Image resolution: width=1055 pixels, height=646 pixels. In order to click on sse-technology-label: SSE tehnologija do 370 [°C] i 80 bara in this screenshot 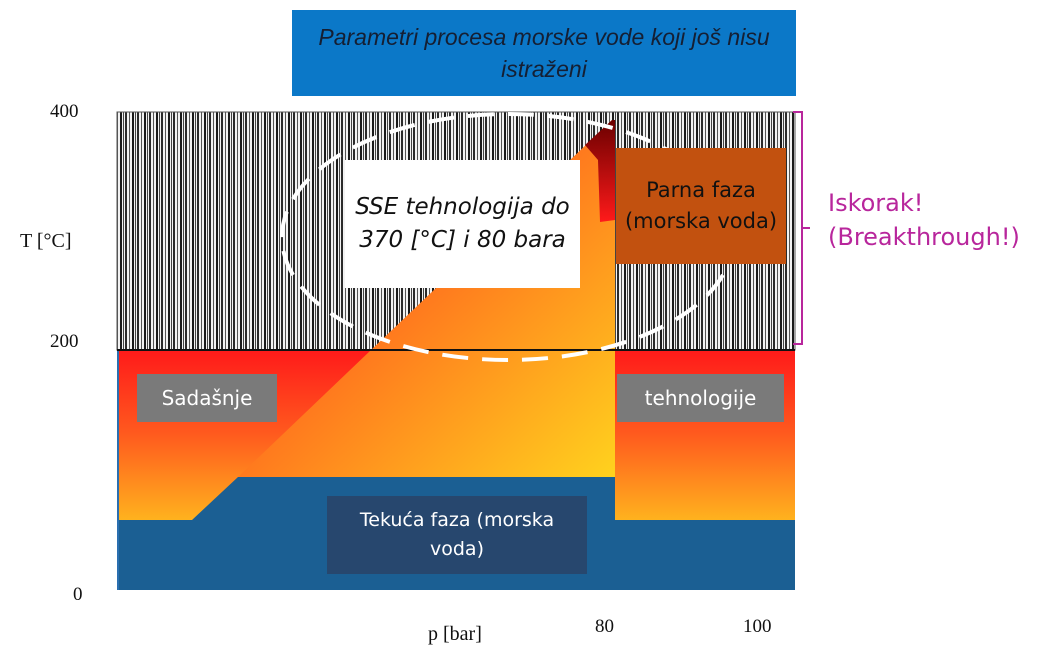, I will do `click(462, 224)`.